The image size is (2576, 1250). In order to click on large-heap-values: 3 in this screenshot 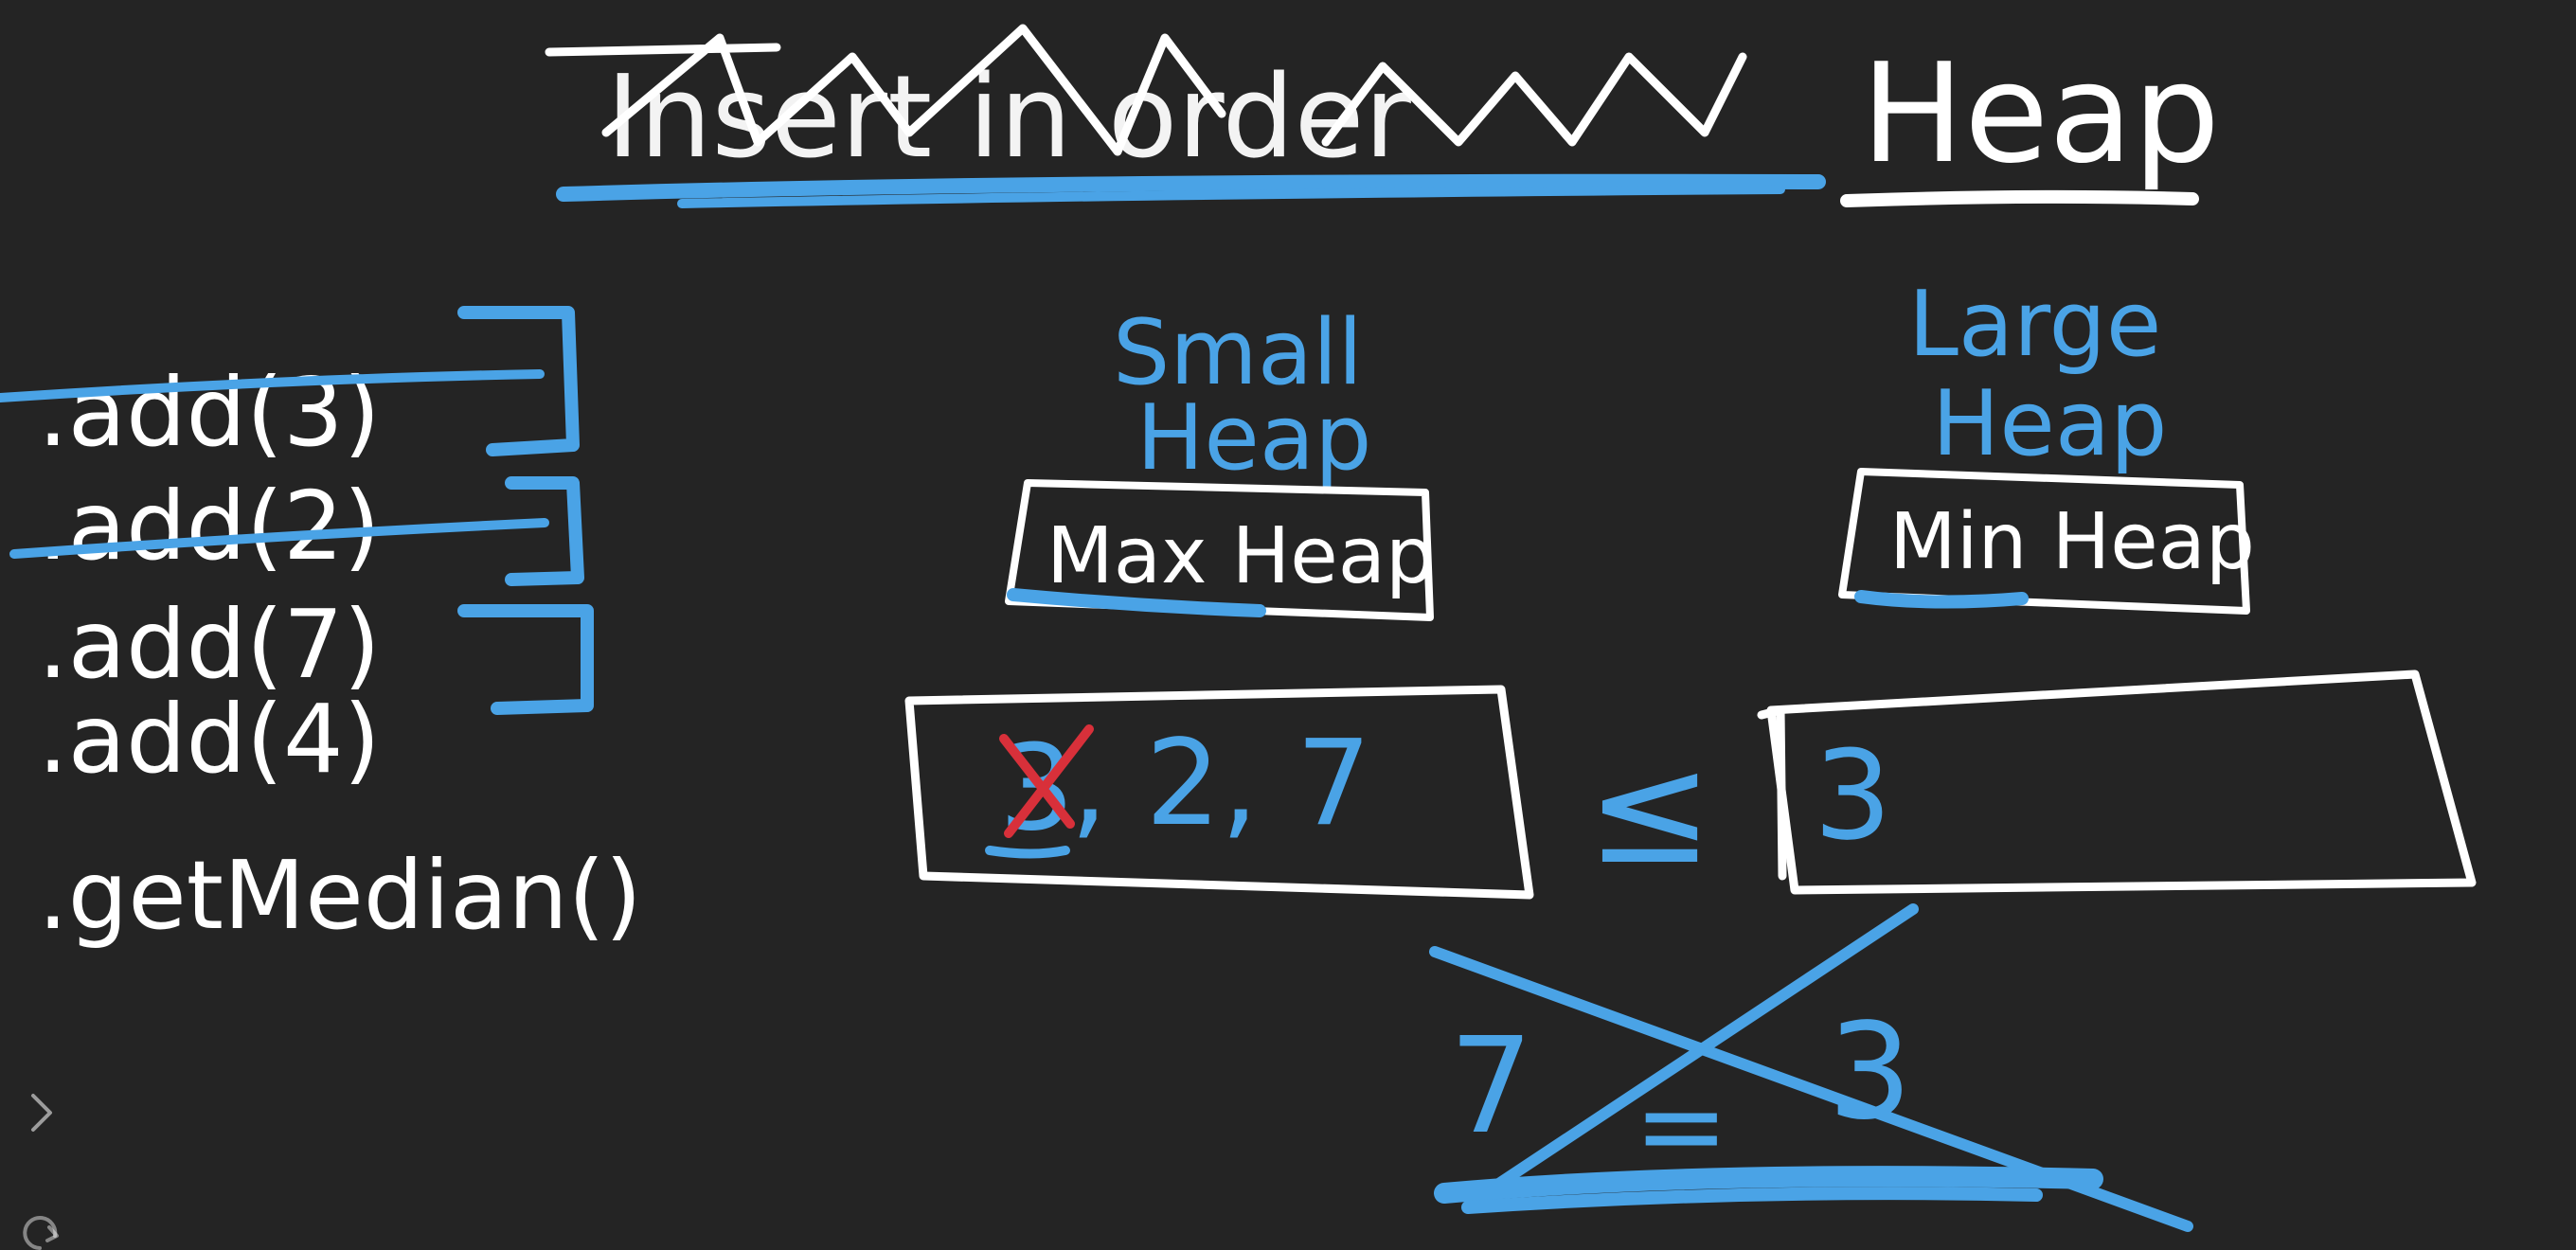, I will do `click(1853, 795)`.